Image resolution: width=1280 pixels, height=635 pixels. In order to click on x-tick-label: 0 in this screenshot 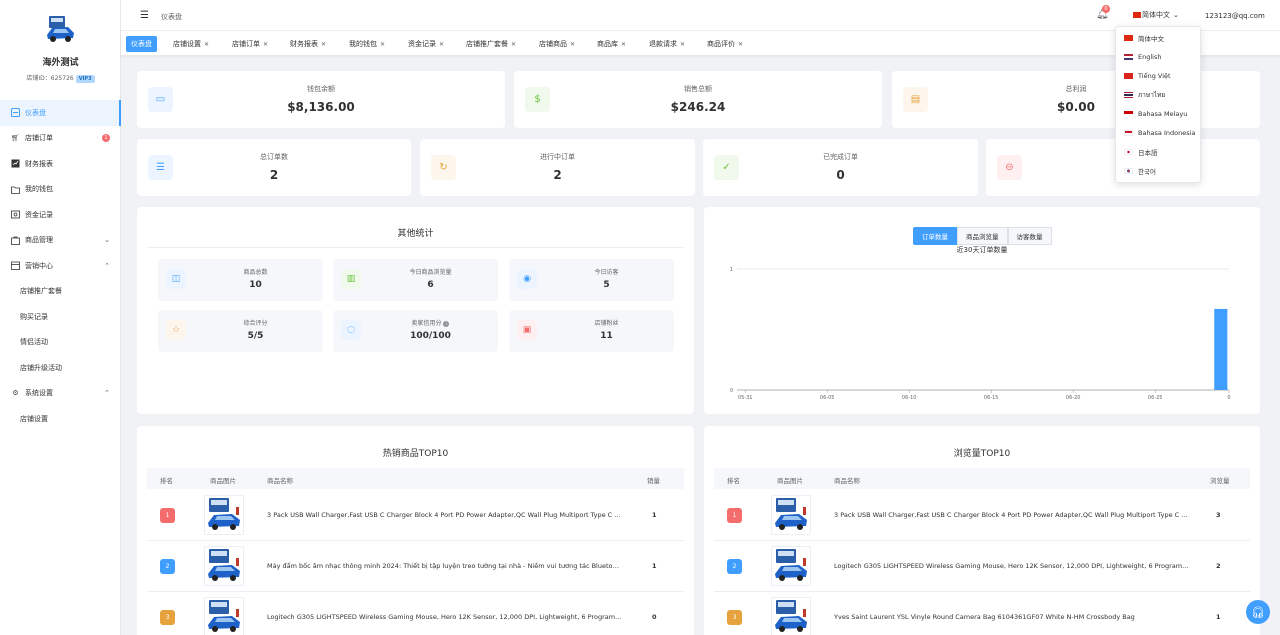, I will do `click(1228, 398)`.